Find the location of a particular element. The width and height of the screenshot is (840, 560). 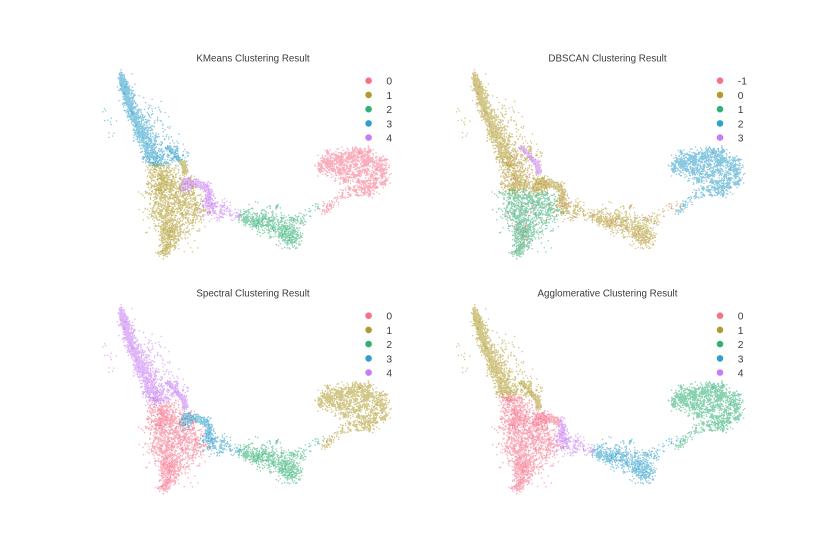

svg-text: KMeans Clustering Result is located at coordinates (253, 59).